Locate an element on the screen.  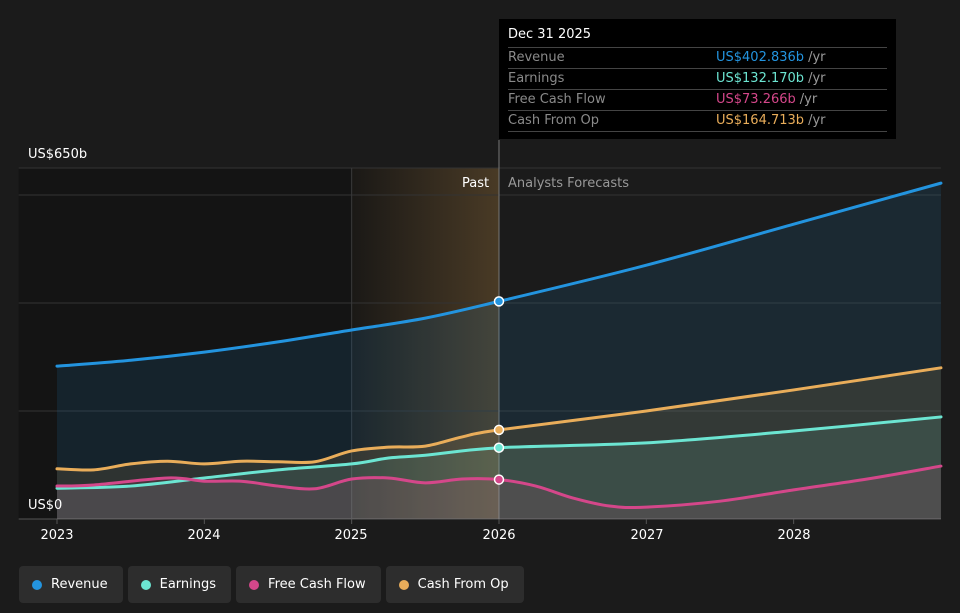
tooltip-row-revenue: Revenue US$402.836b /yr is located at coordinates (697, 58).